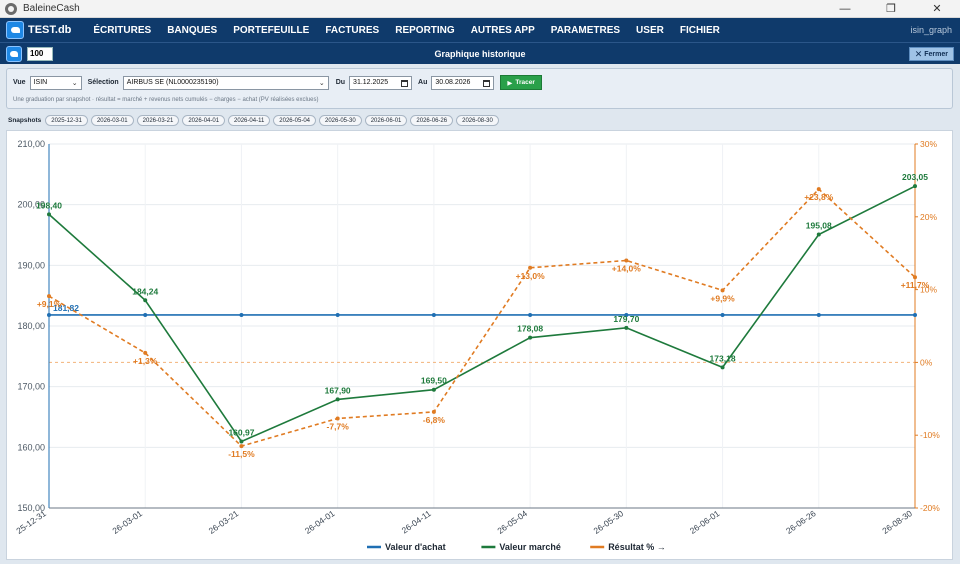 The height and width of the screenshot is (564, 960). I want to click on zoom-input: 100, so click(40, 53).